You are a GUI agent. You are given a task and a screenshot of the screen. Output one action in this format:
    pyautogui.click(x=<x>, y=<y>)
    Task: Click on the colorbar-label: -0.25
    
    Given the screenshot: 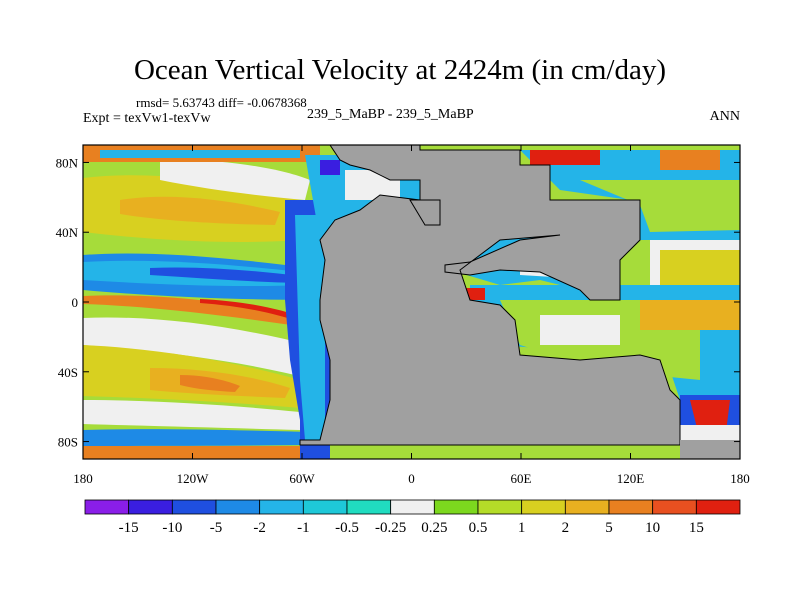 What is the action you would take?
    pyautogui.click(x=390, y=528)
    